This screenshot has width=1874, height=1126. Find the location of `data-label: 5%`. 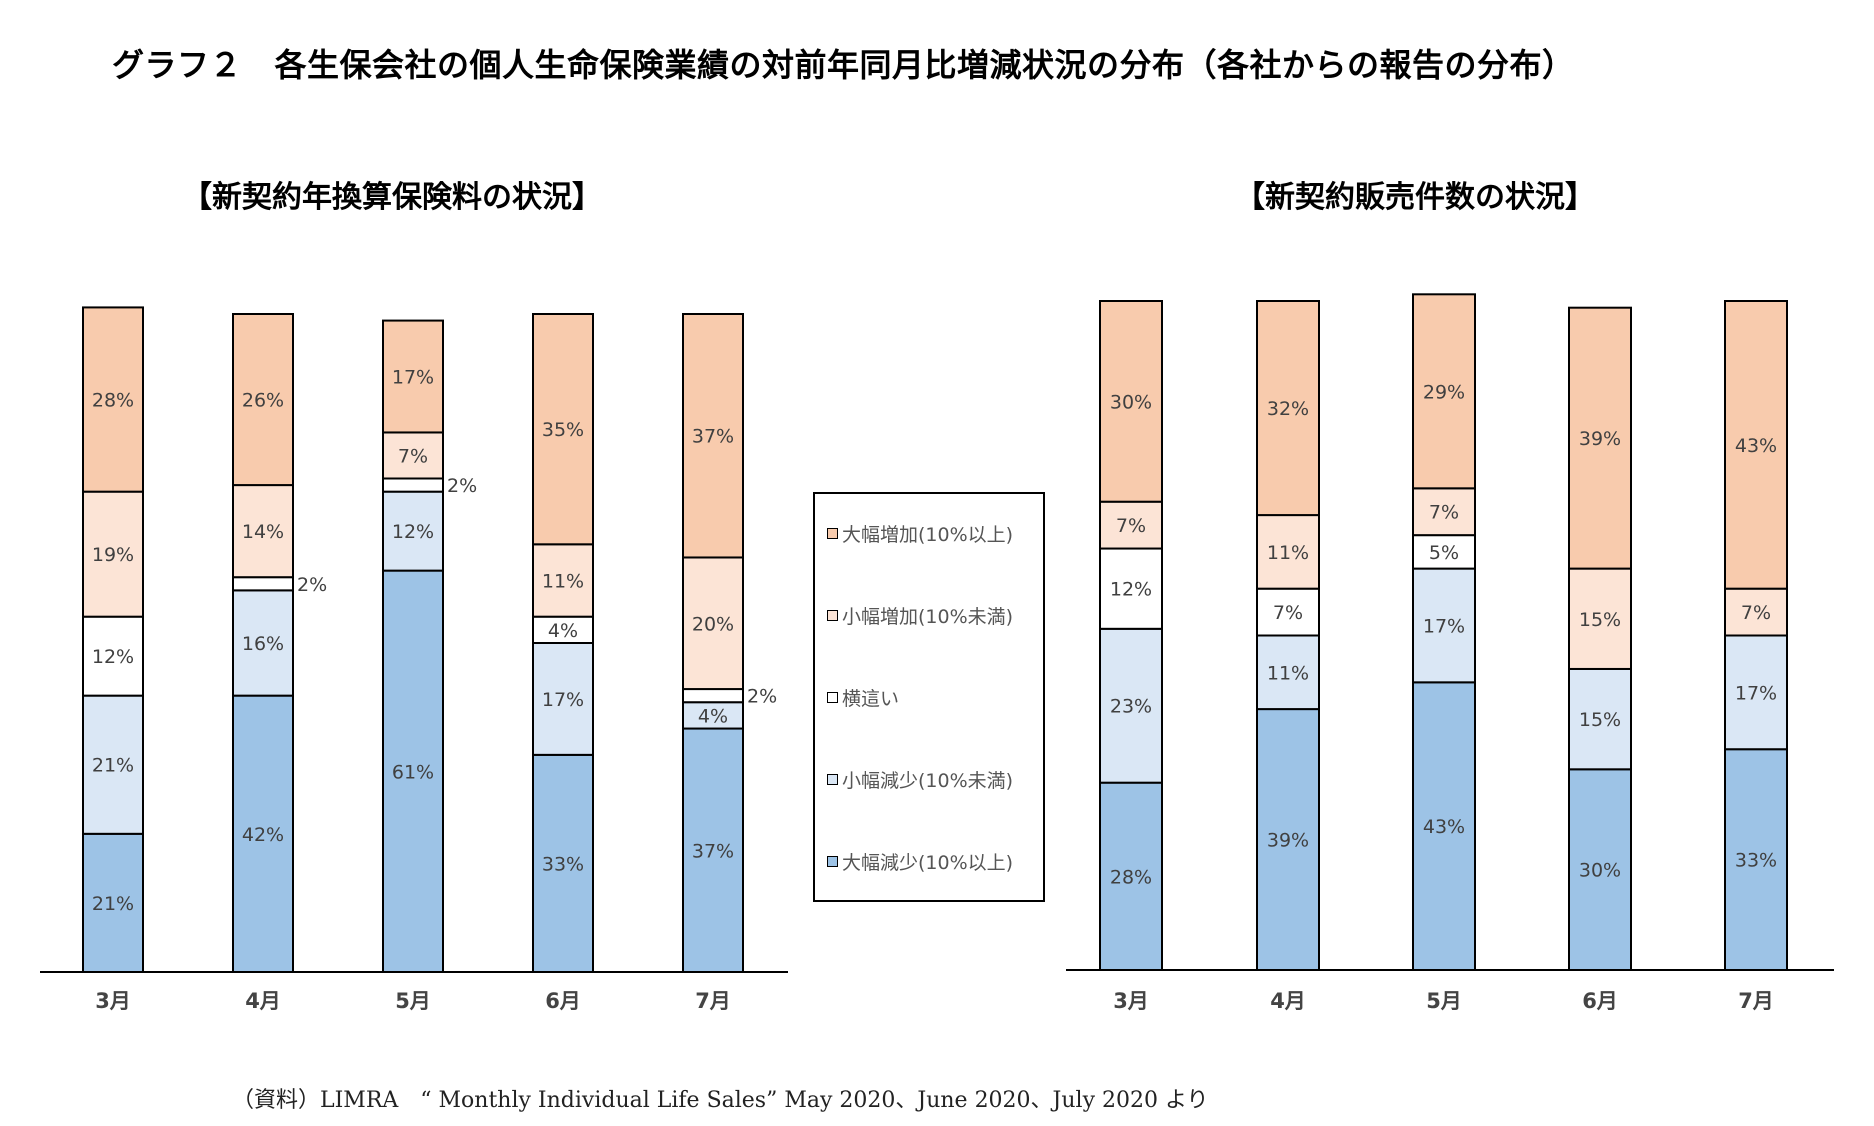

data-label: 5% is located at coordinates (1444, 553).